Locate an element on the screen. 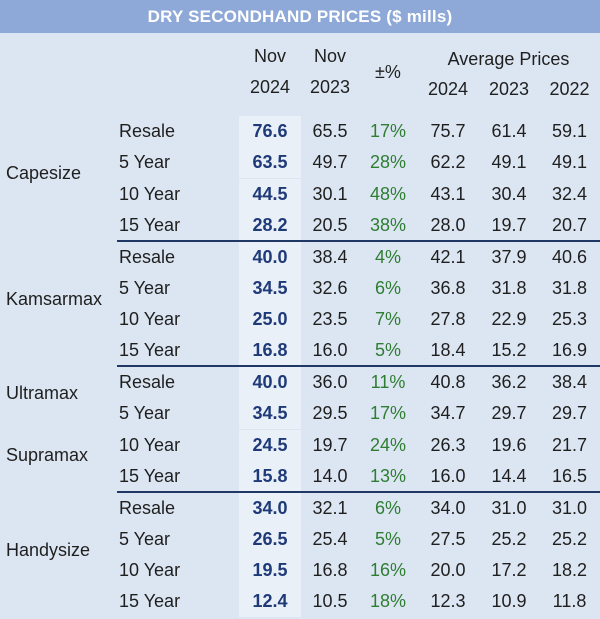 The height and width of the screenshot is (619, 600). value-avg-2023: 14.4 is located at coordinates (509, 475).